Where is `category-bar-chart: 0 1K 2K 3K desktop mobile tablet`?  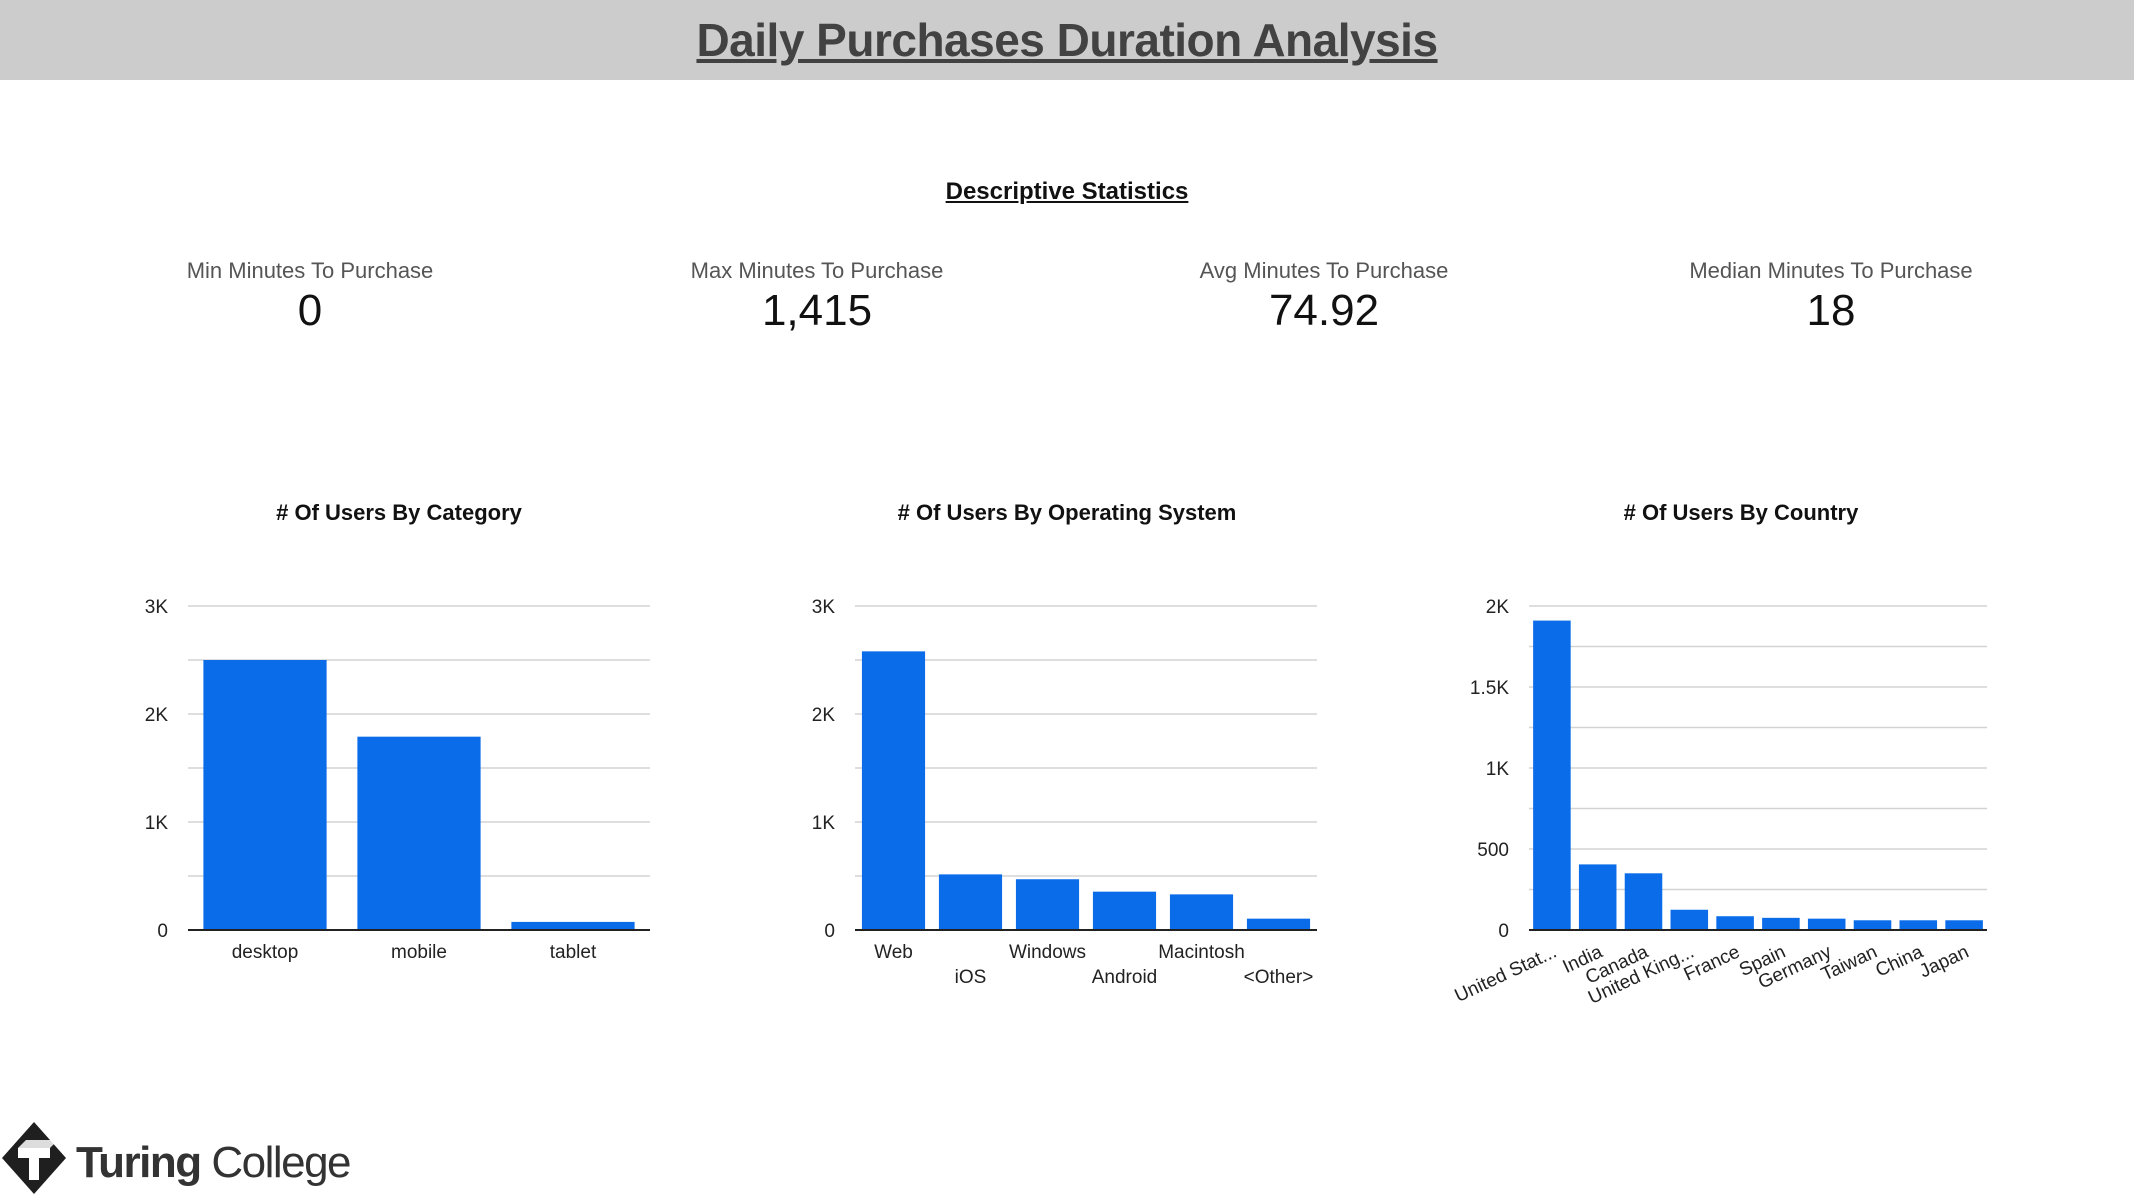
category-bar-chart: 0 1K 2K 3K desktop mobile tablet is located at coordinates (397, 780).